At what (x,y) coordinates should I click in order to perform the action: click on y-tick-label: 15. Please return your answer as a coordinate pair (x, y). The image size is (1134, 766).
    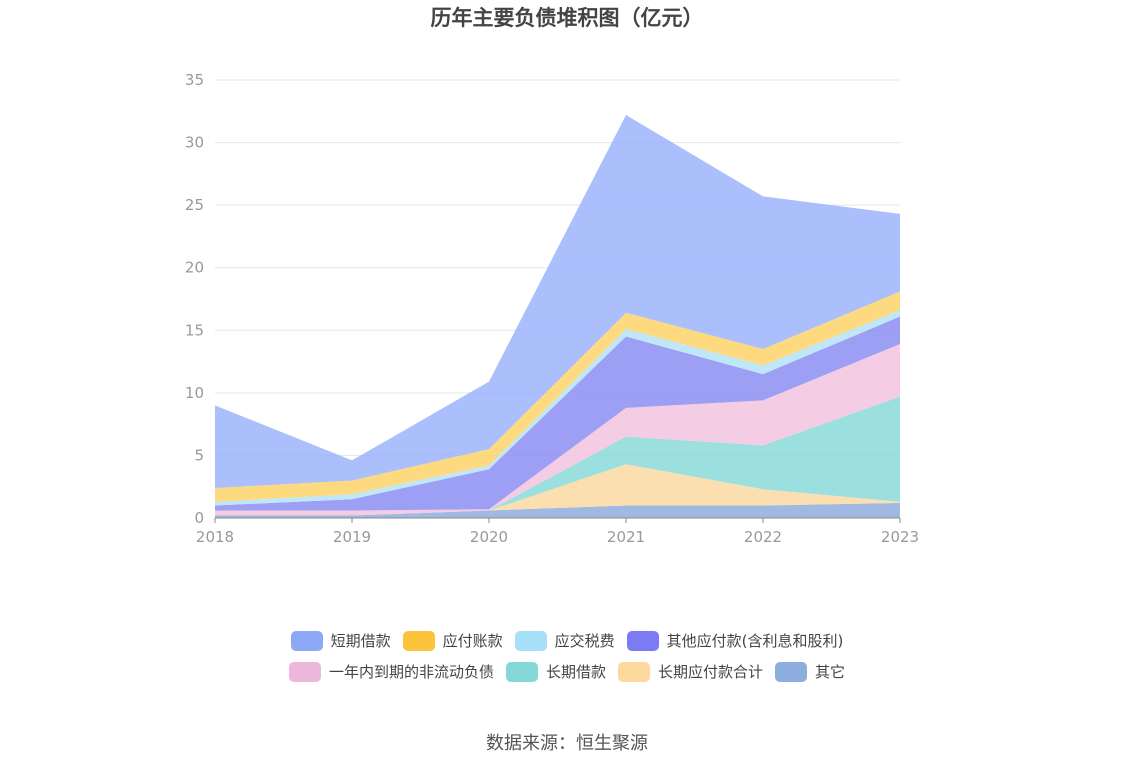
    Looking at the image, I should click on (194, 330).